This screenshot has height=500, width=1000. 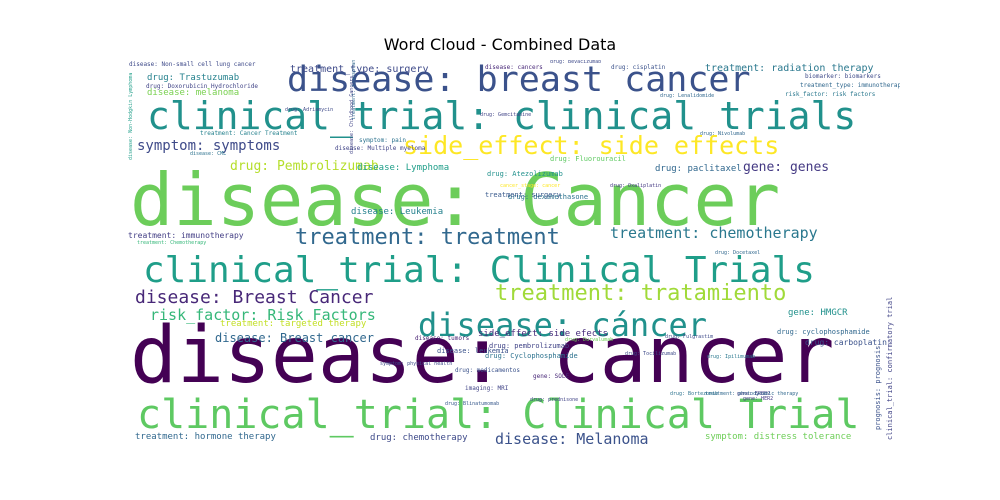 I want to click on word-cloud-term: disease: Lymphoma, so click(x=403, y=168).